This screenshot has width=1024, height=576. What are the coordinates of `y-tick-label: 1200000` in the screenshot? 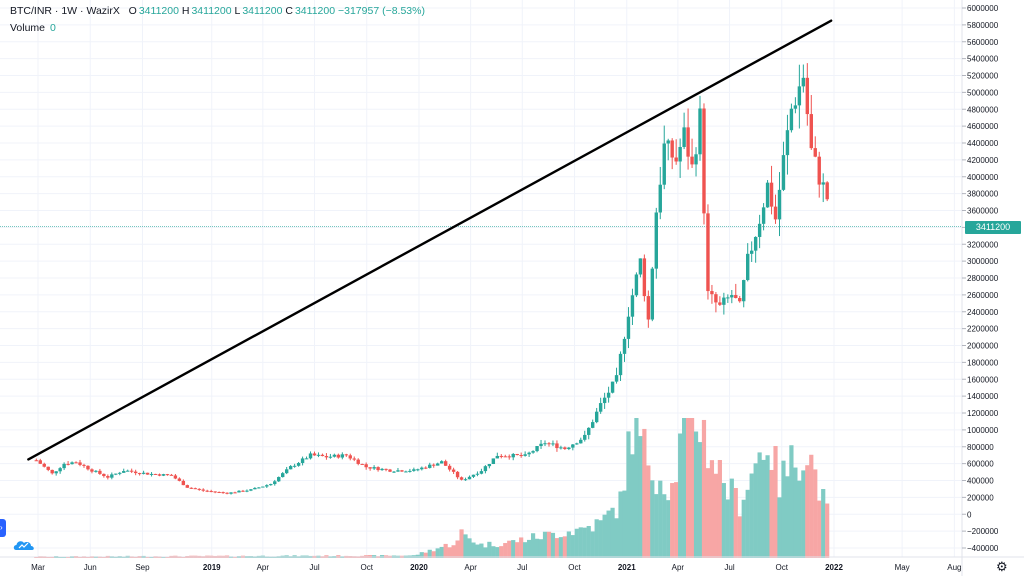 It's located at (983, 413).